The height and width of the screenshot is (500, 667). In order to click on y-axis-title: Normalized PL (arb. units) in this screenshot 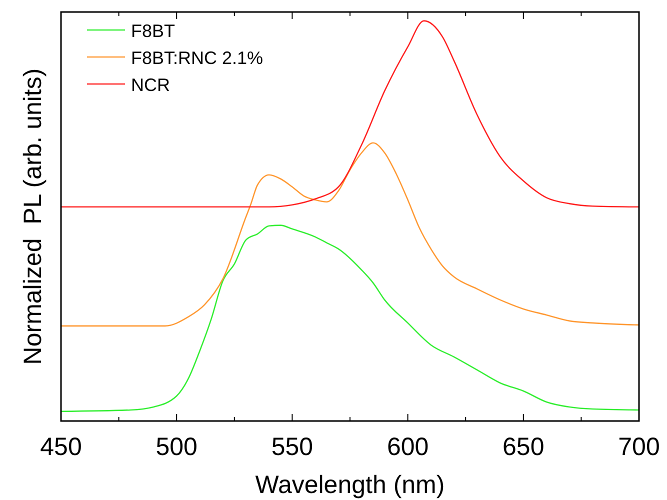, I will do `click(33, 216)`.